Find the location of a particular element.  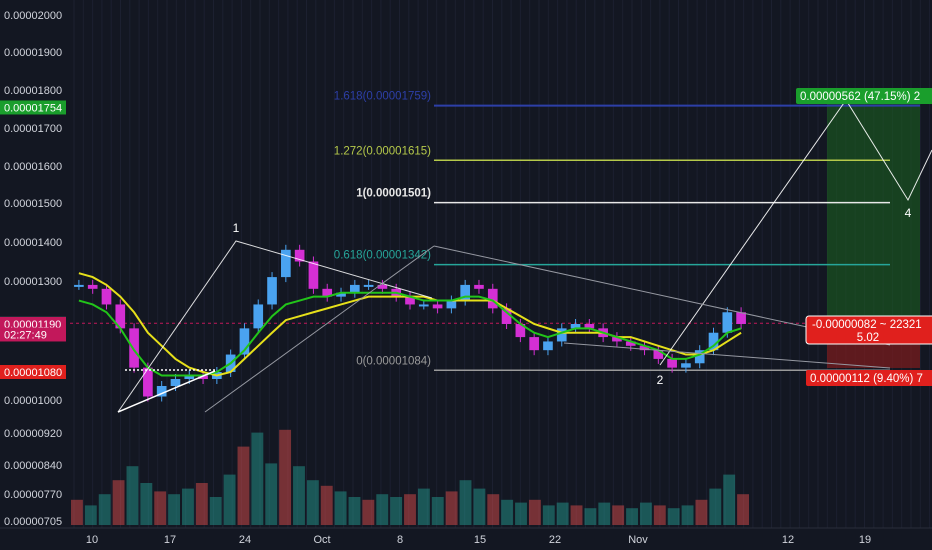

time-tick-label: 19 is located at coordinates (865, 540).